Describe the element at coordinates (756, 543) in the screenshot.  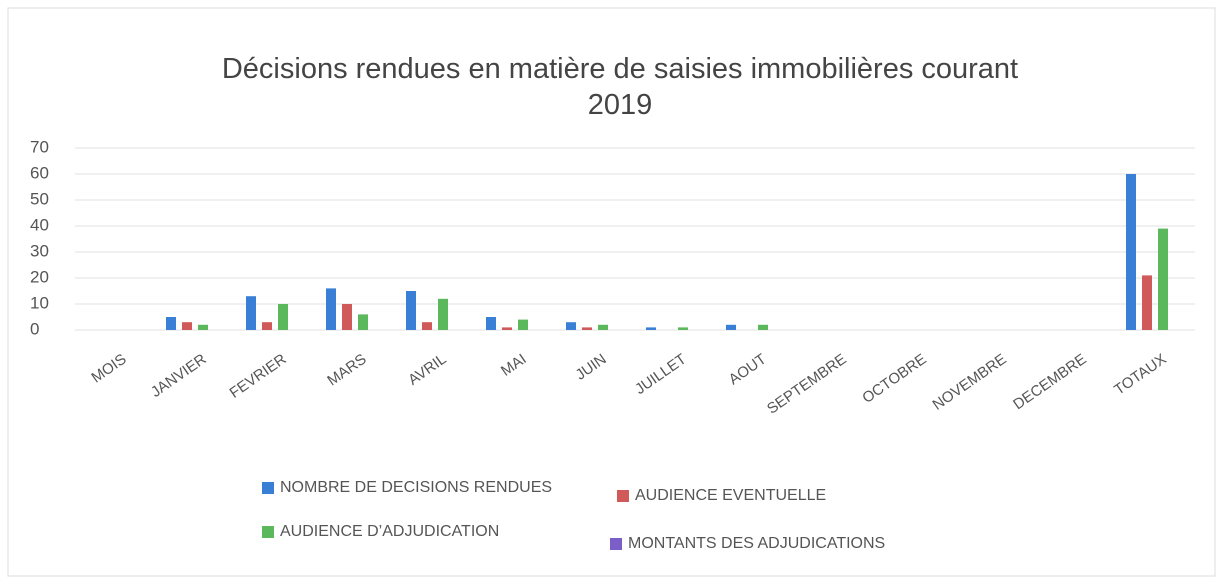
I see `legend-label: MONTANTS DES ADJUDICATIONS` at that location.